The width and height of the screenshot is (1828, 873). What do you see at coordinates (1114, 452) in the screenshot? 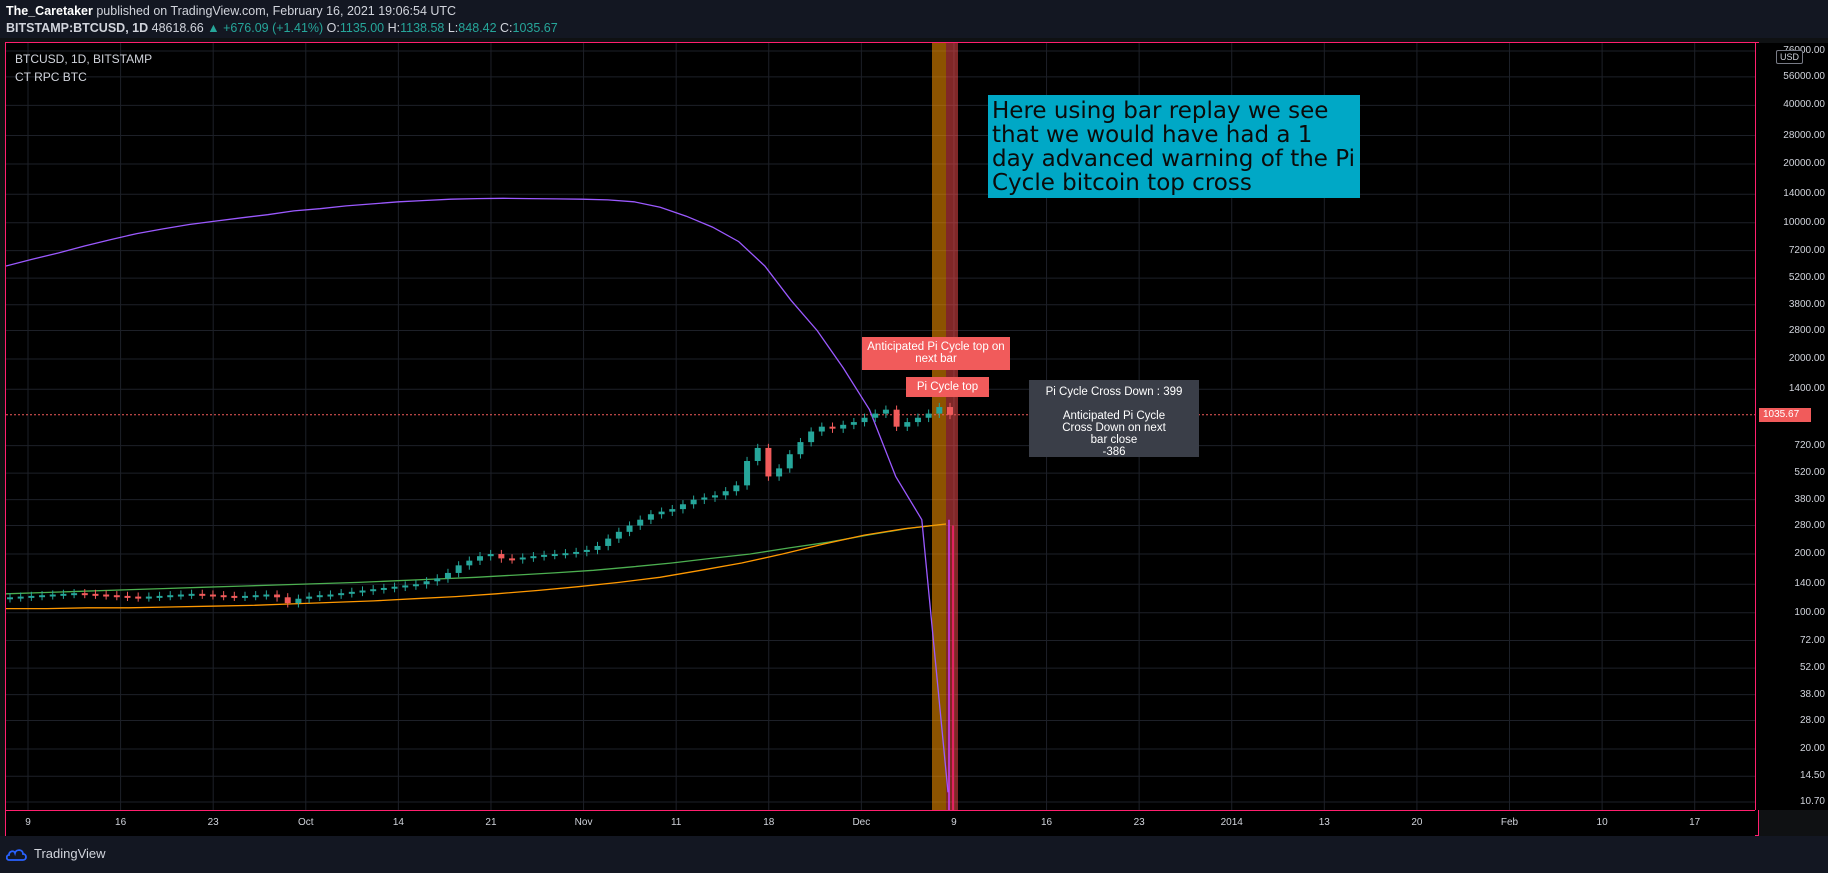
I see `anticipated-cross-value: -386` at bounding box center [1114, 452].